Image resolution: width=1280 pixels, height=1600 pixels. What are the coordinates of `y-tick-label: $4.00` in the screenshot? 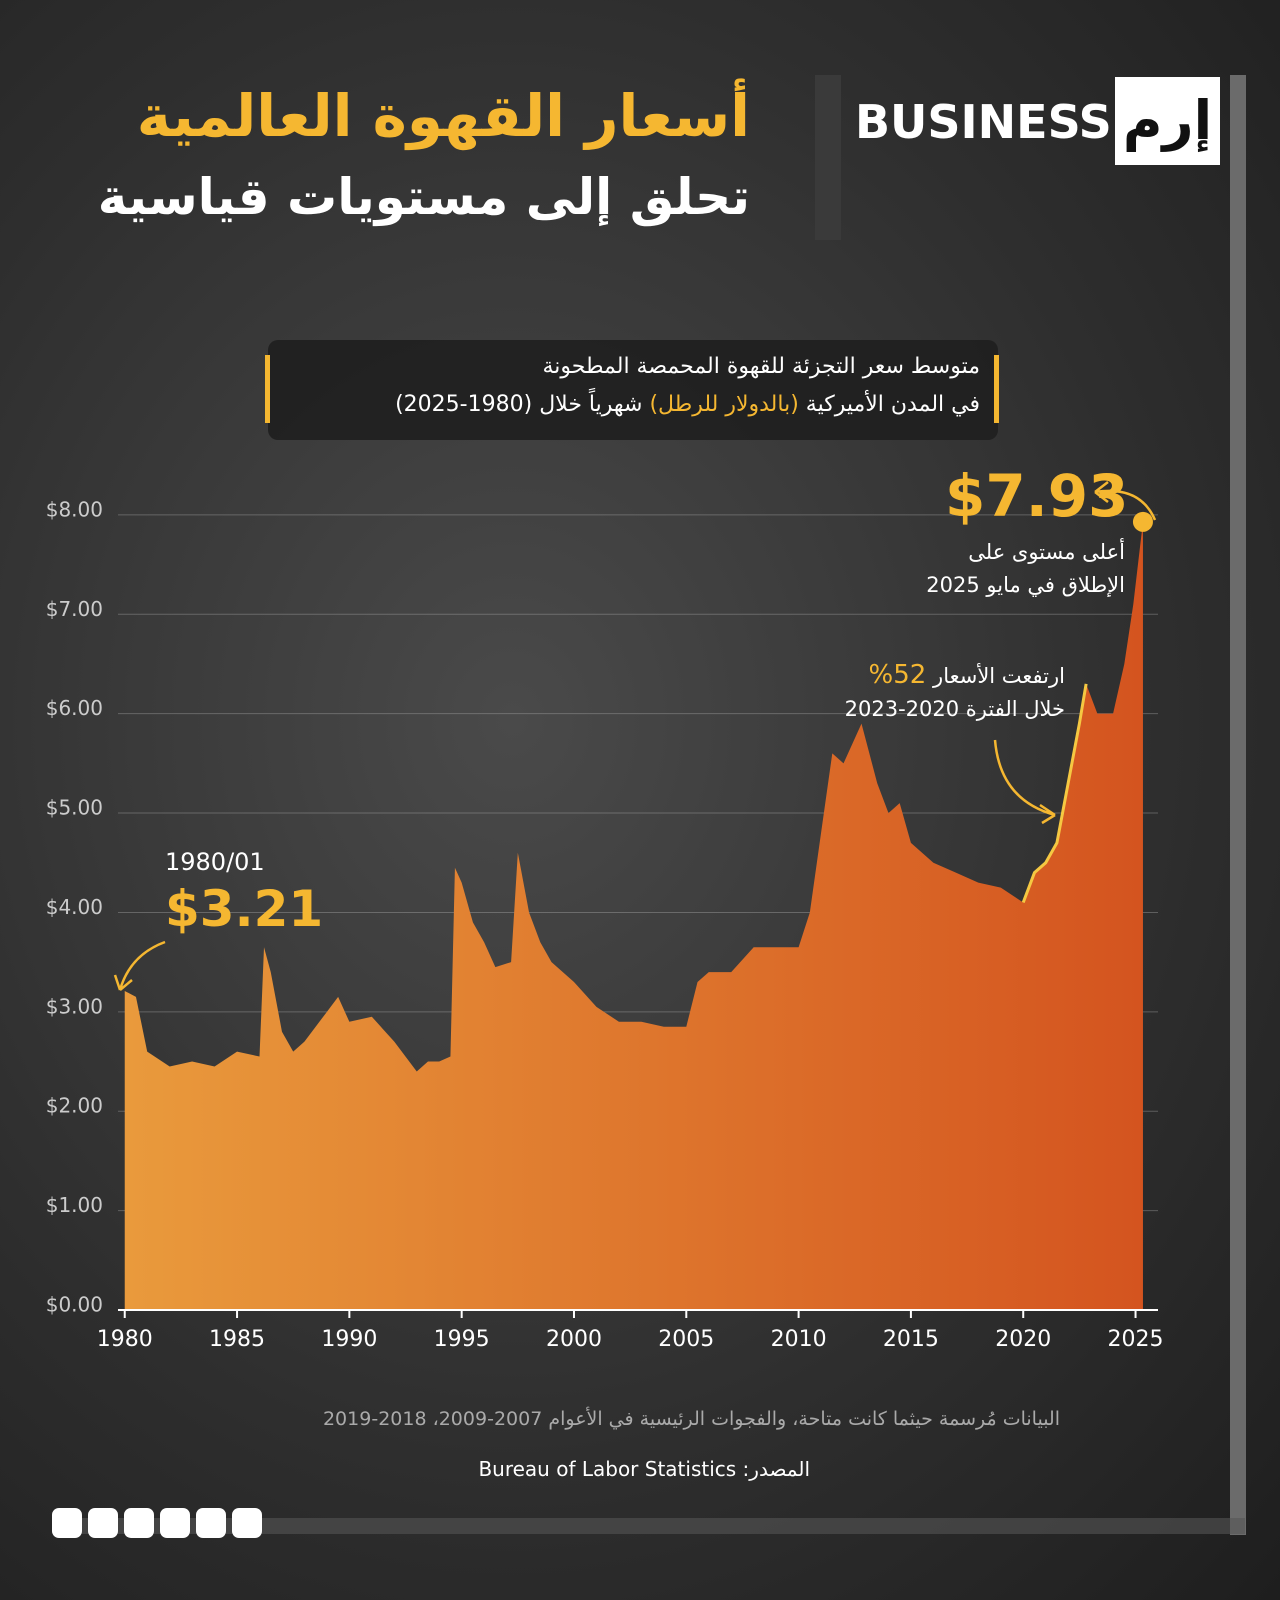 It's located at (74, 907).